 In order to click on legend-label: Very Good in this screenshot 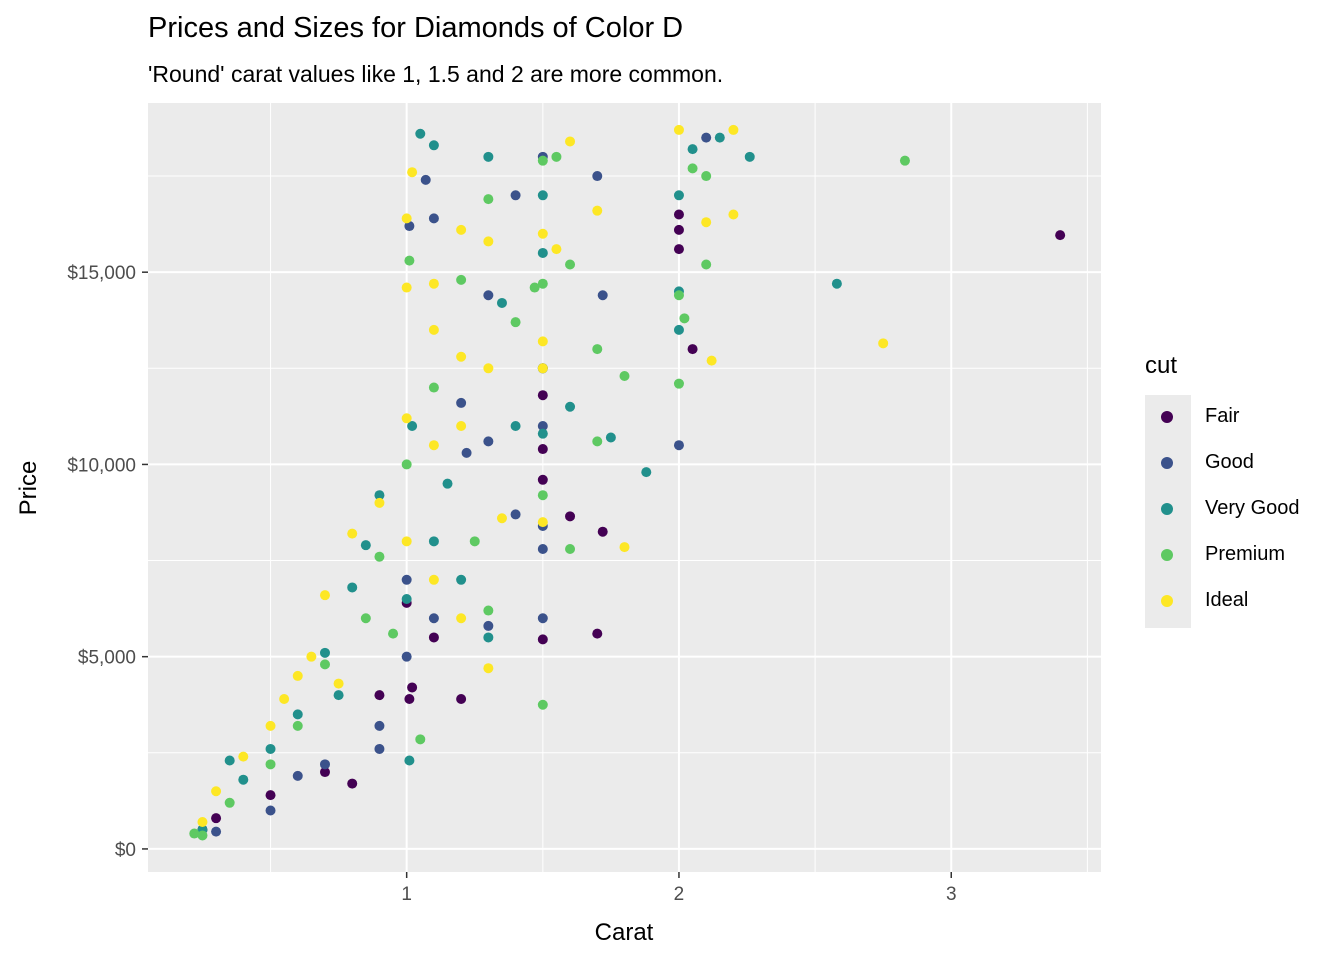, I will do `click(1252, 508)`.